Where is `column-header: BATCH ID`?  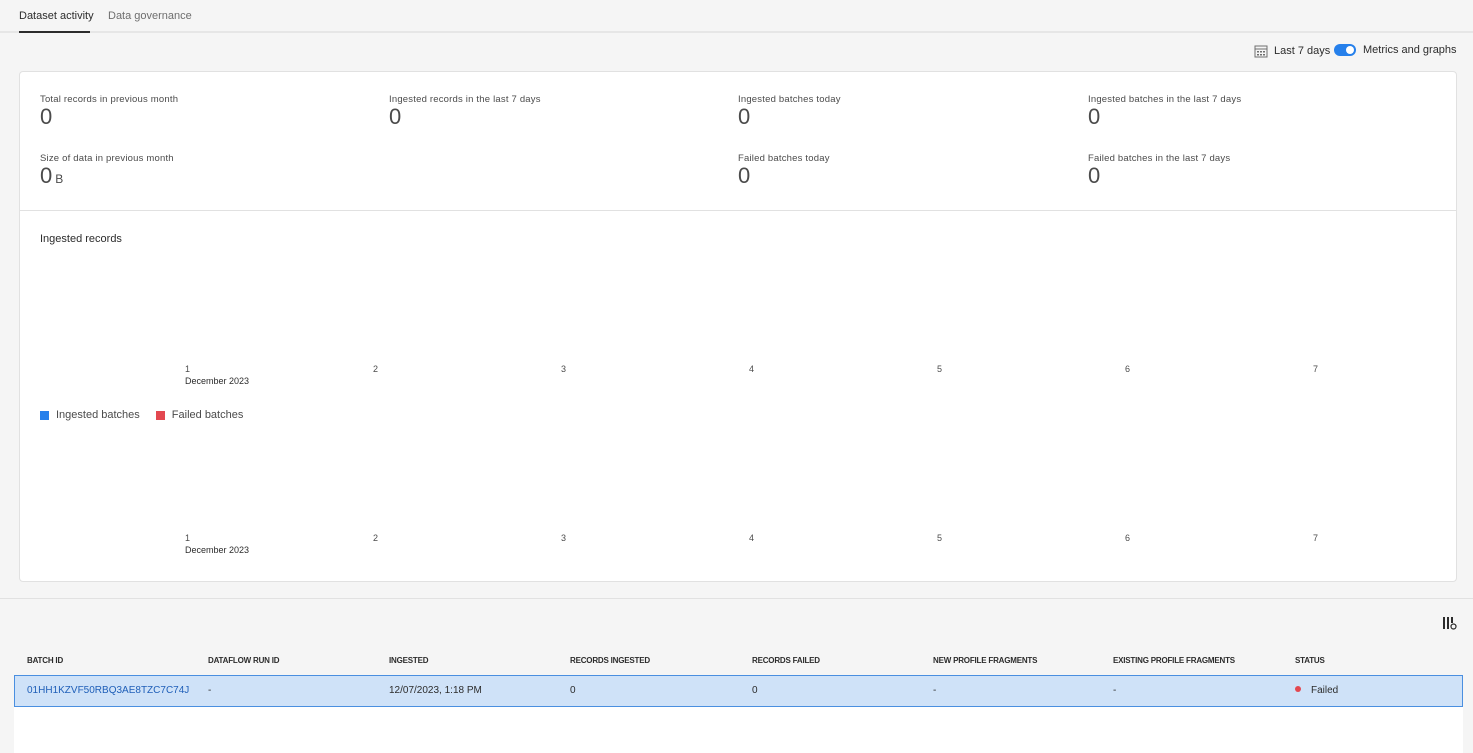
column-header: BATCH ID is located at coordinates (45, 660).